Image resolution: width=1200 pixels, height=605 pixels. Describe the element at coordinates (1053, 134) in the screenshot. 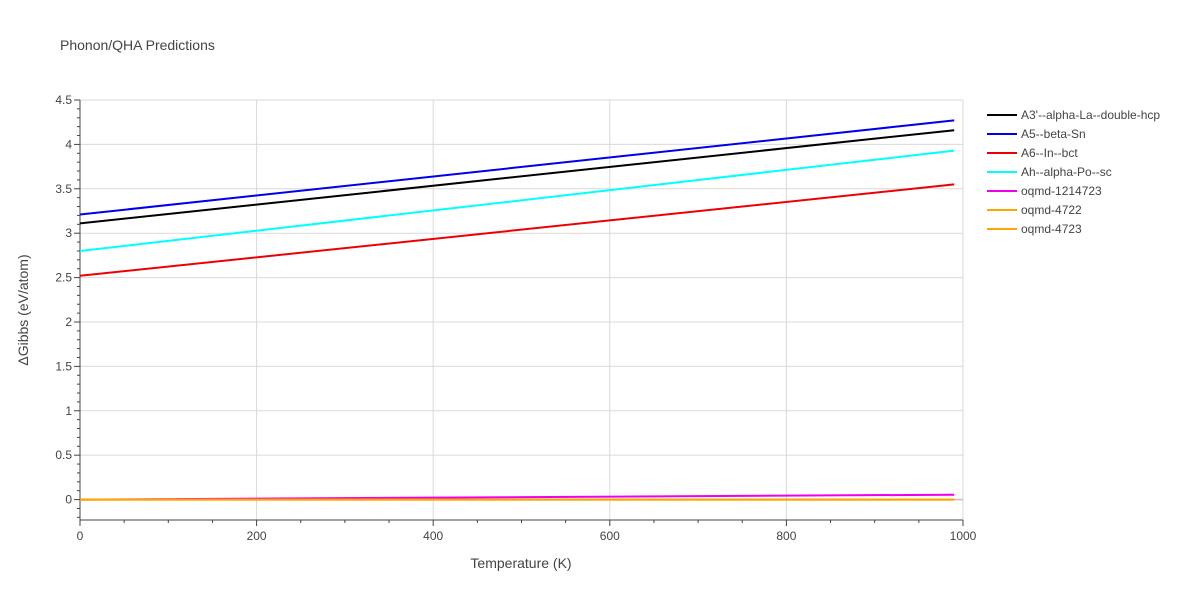

I see `legend-label-1: A5--beta-Sn` at that location.